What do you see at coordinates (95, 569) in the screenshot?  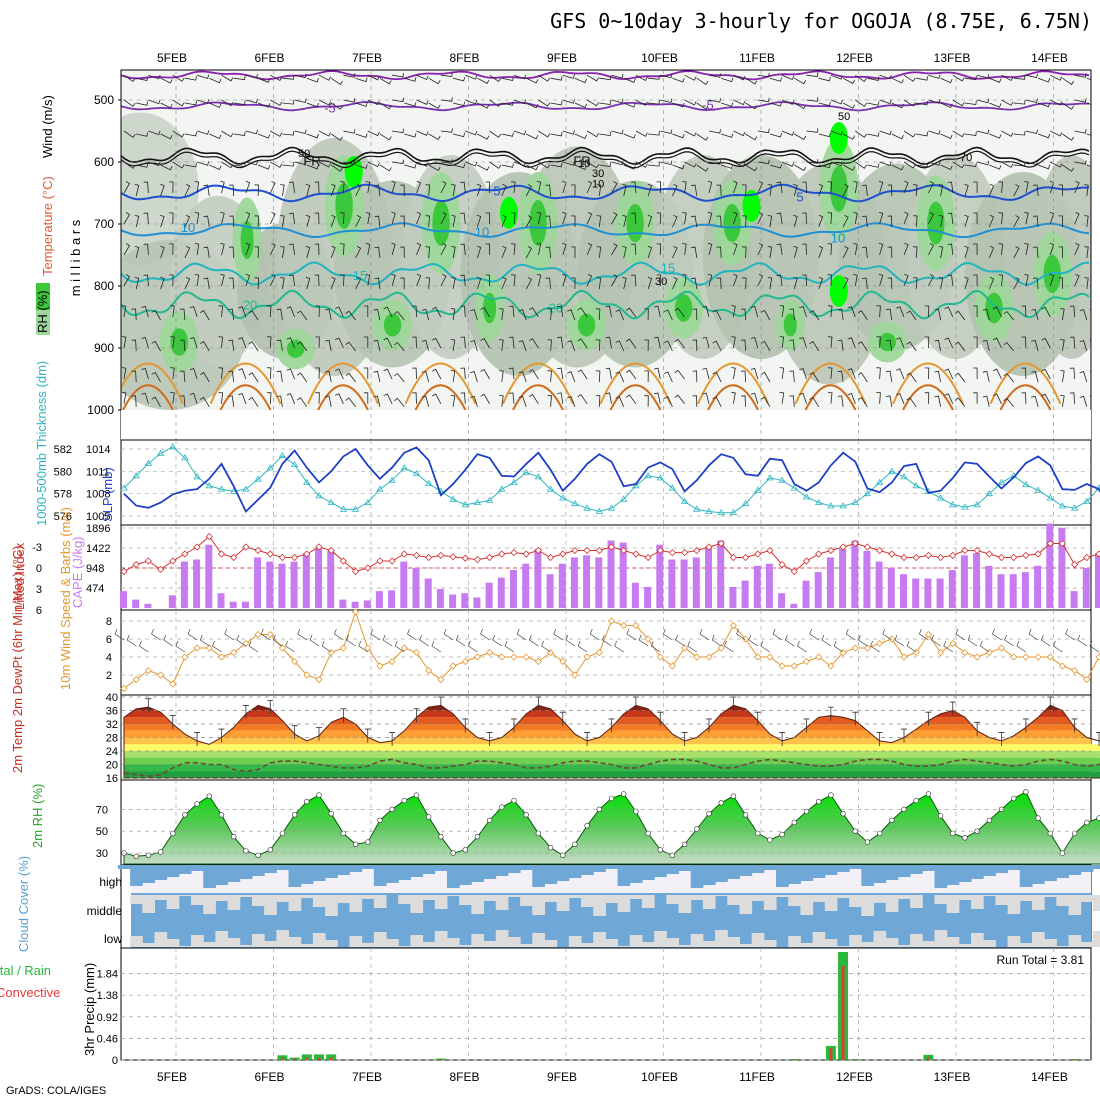 I see `cape-tick: 948` at bounding box center [95, 569].